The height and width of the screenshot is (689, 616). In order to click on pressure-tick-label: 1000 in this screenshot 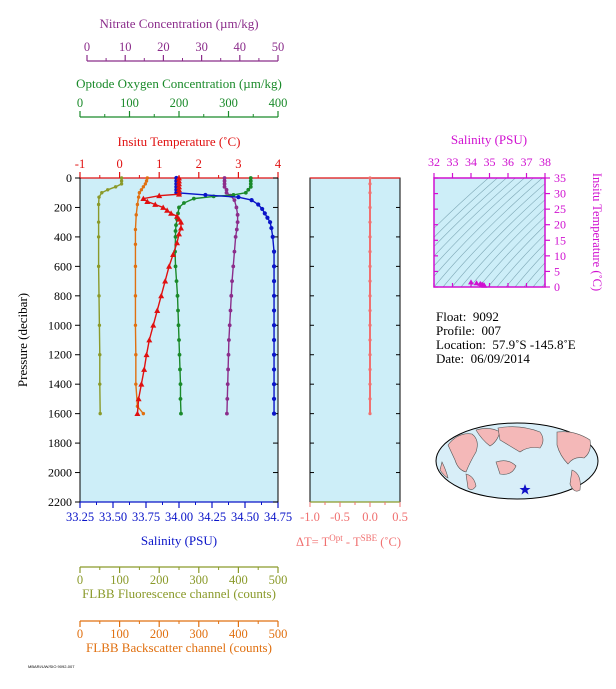, I will do `click(60, 325)`.